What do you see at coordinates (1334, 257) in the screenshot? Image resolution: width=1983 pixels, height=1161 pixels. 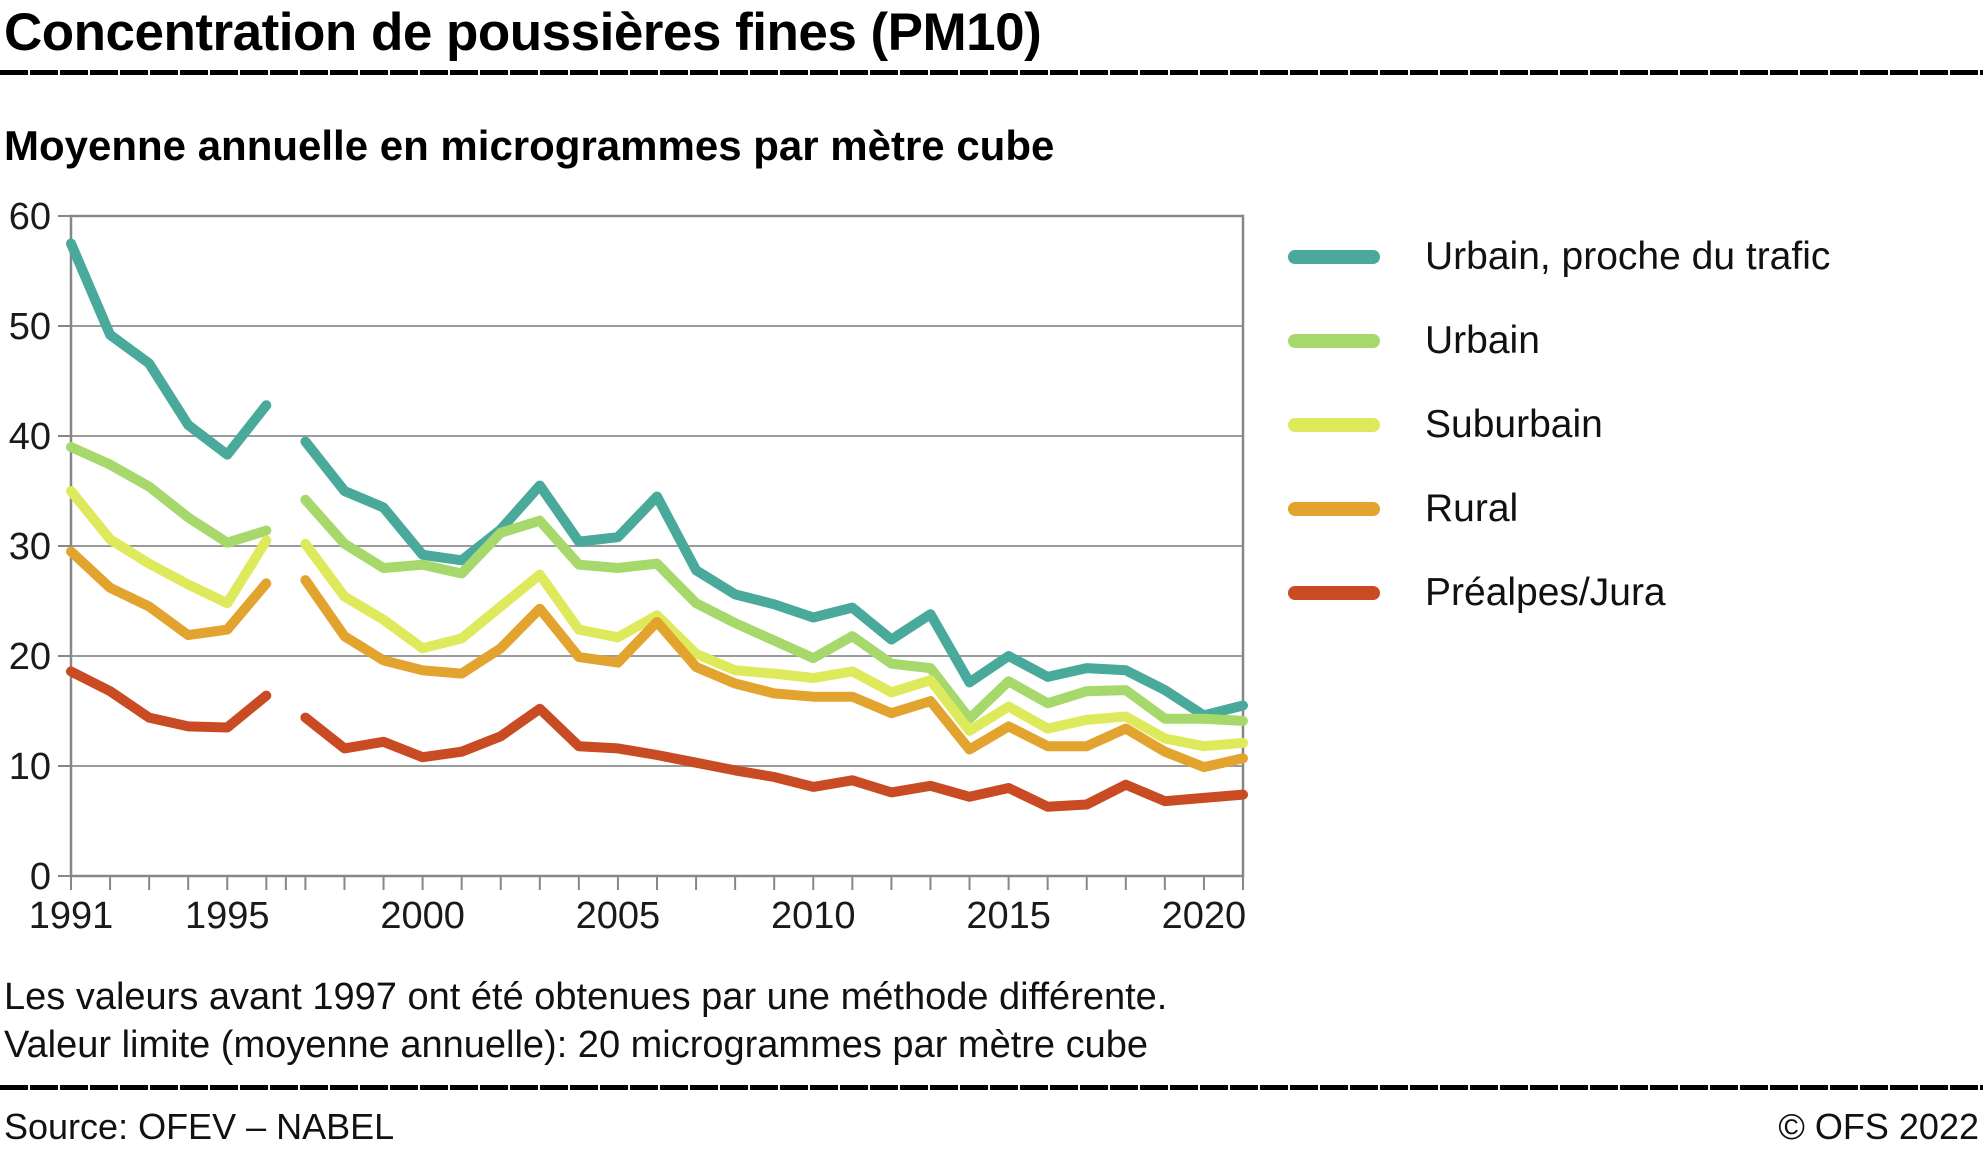 I see `legend-swatch-urbain-trafic` at bounding box center [1334, 257].